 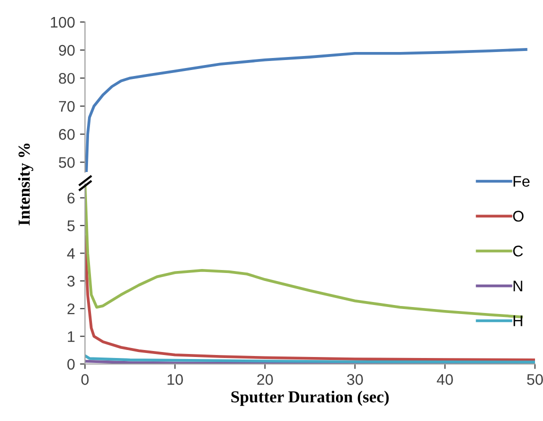 I want to click on legend-label: O, so click(x=518, y=216).